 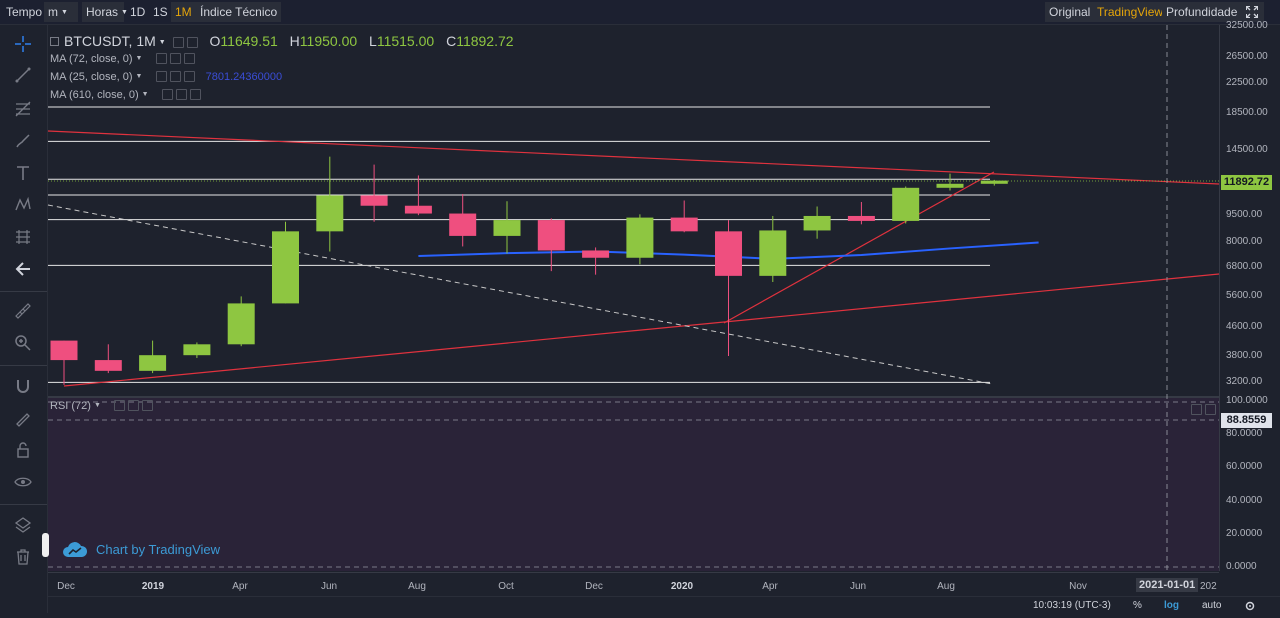 I want to click on trend-line-icon, so click(x=23, y=75).